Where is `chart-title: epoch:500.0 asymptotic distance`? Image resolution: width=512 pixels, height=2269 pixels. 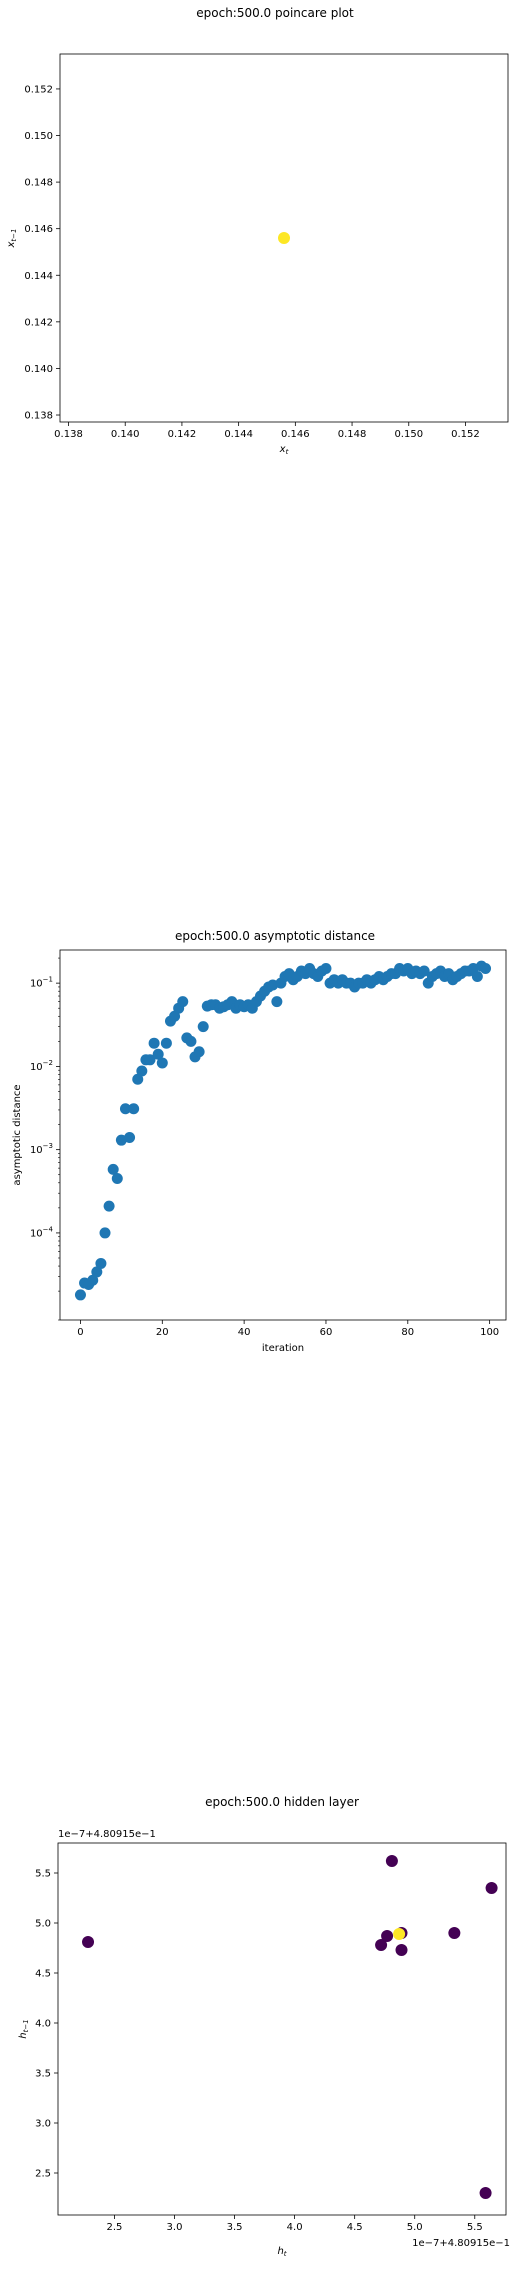 chart-title: epoch:500.0 asymptotic distance is located at coordinates (275, 936).